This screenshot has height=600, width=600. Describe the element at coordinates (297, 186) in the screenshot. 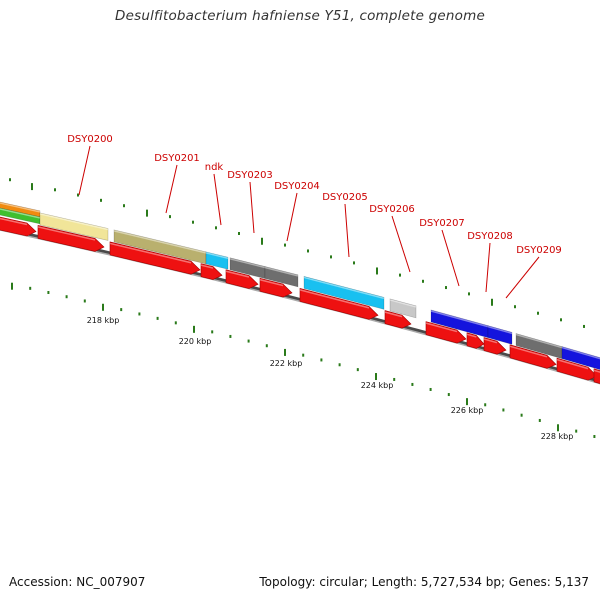

I see `gene-label-text: DSY0204` at that location.